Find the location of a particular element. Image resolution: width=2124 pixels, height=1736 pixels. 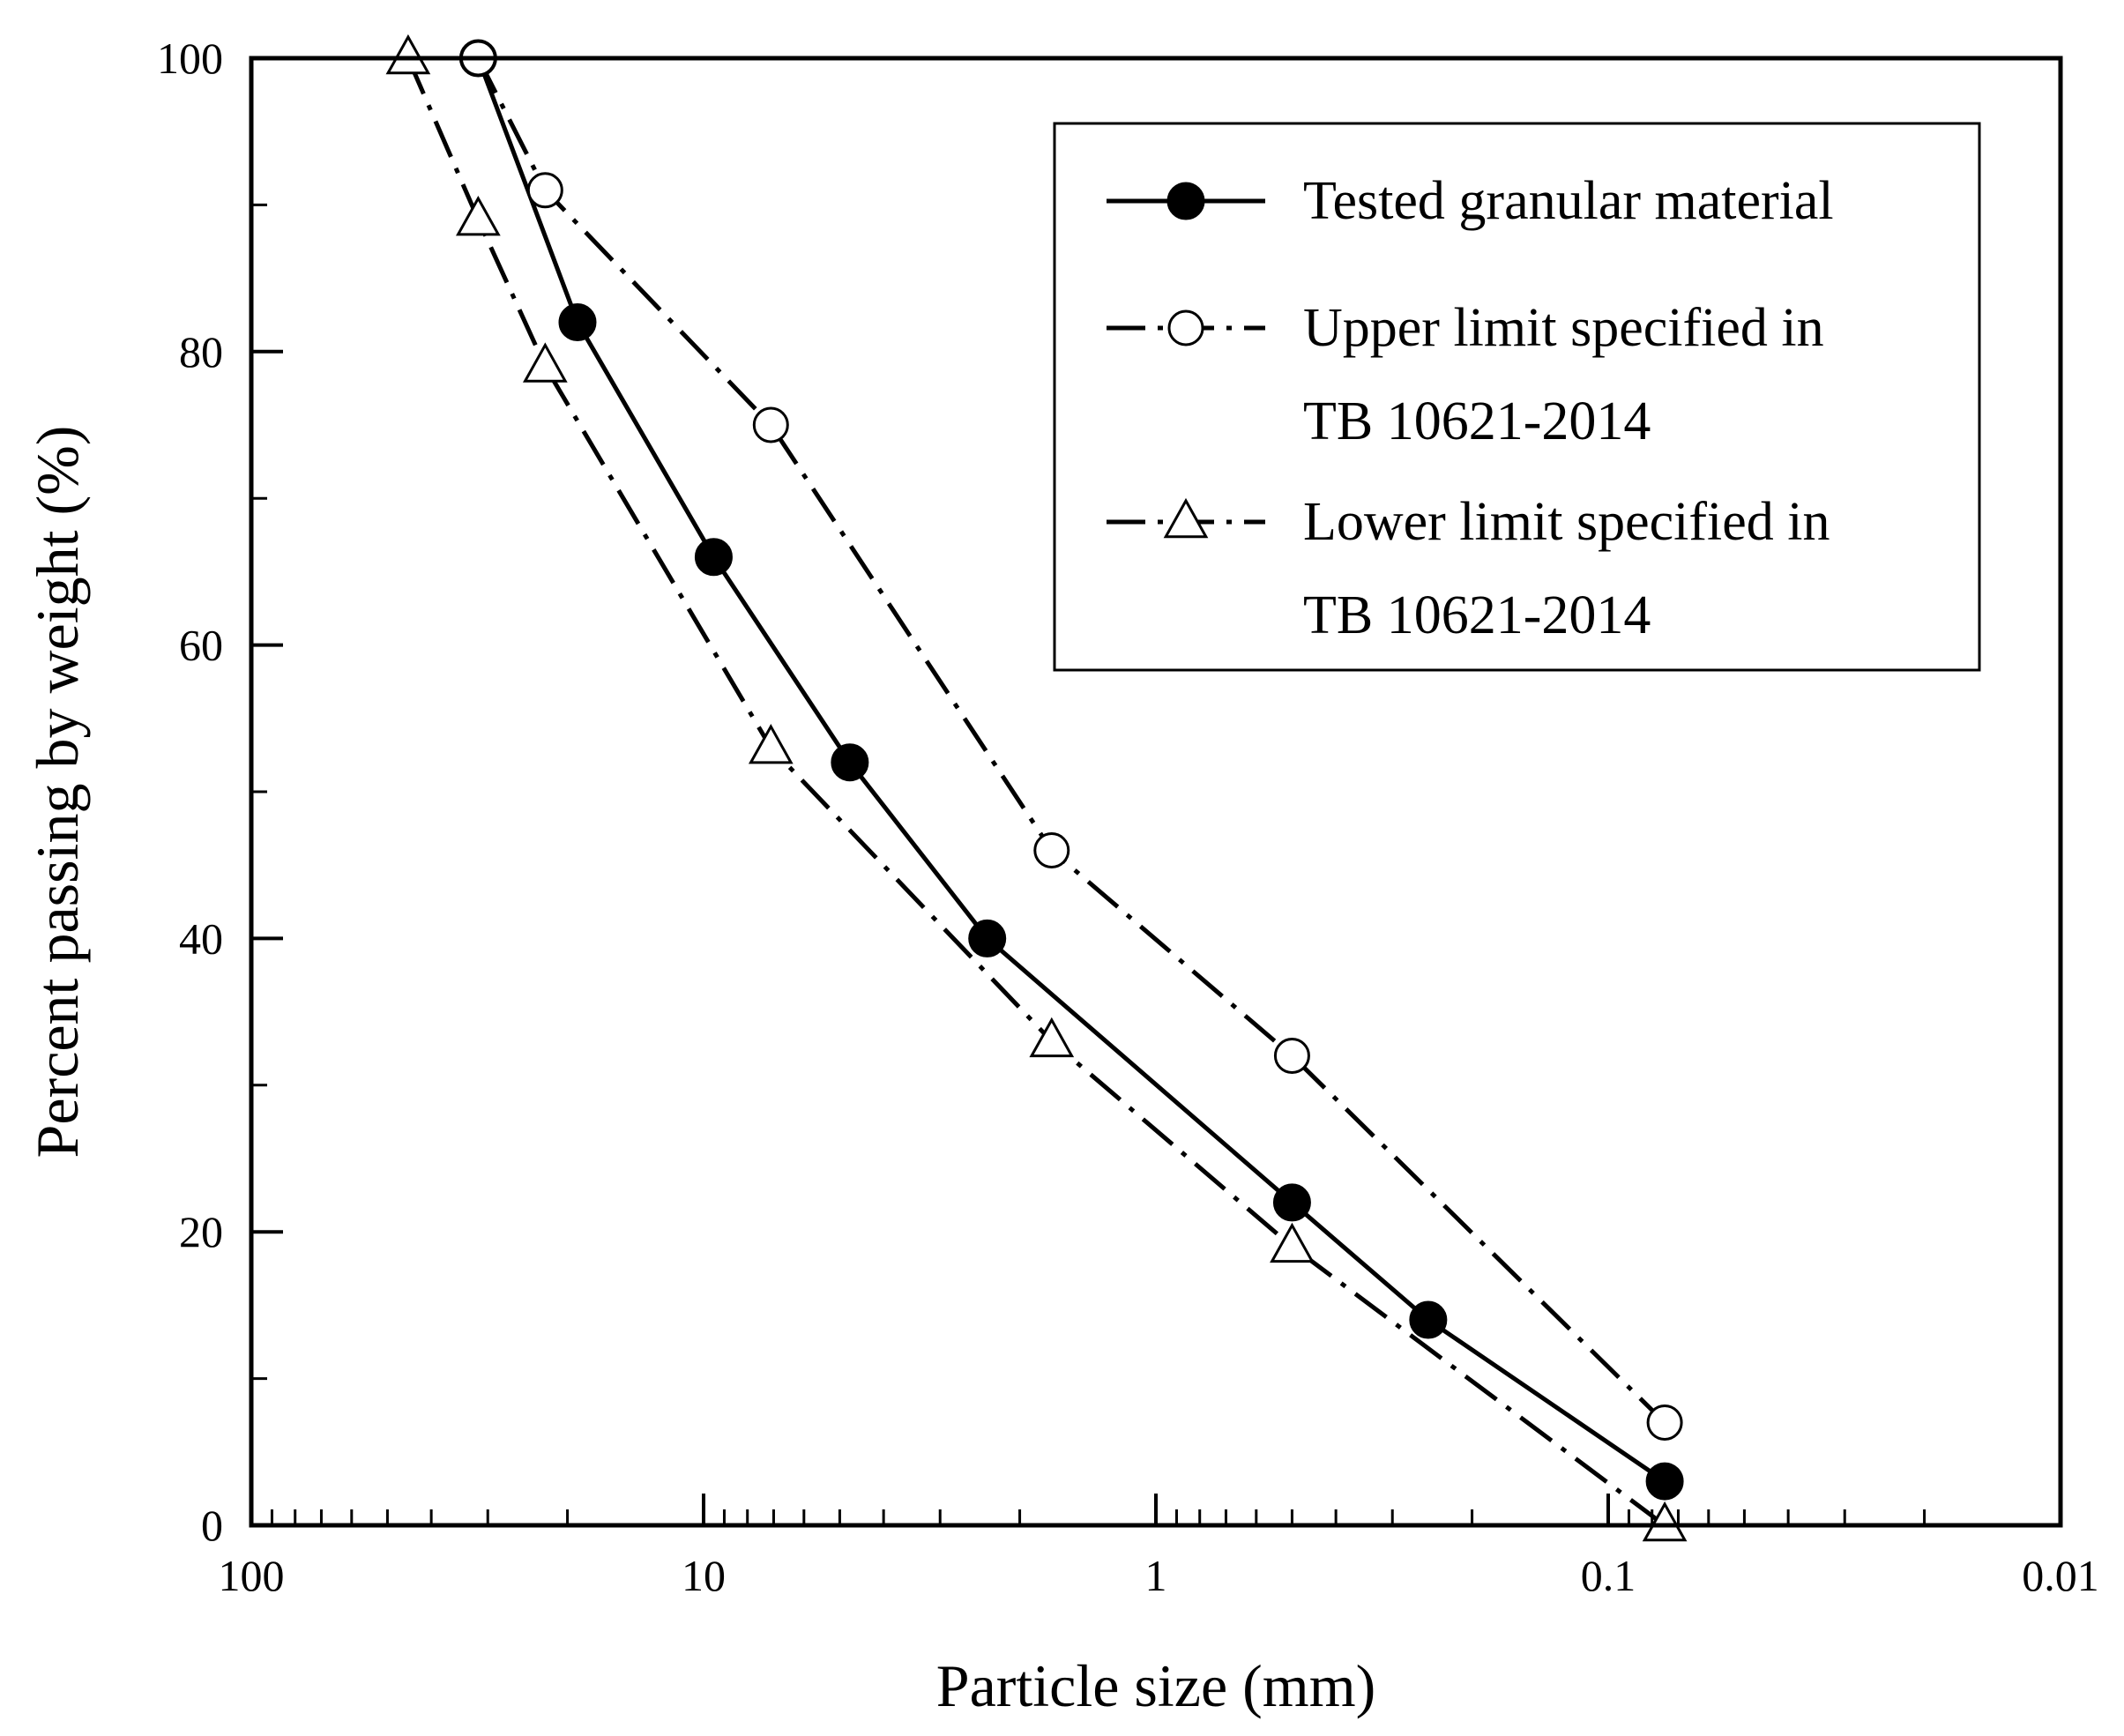

x-axis: 100 10 1 0.1 0.01 is located at coordinates (1159, 1547).